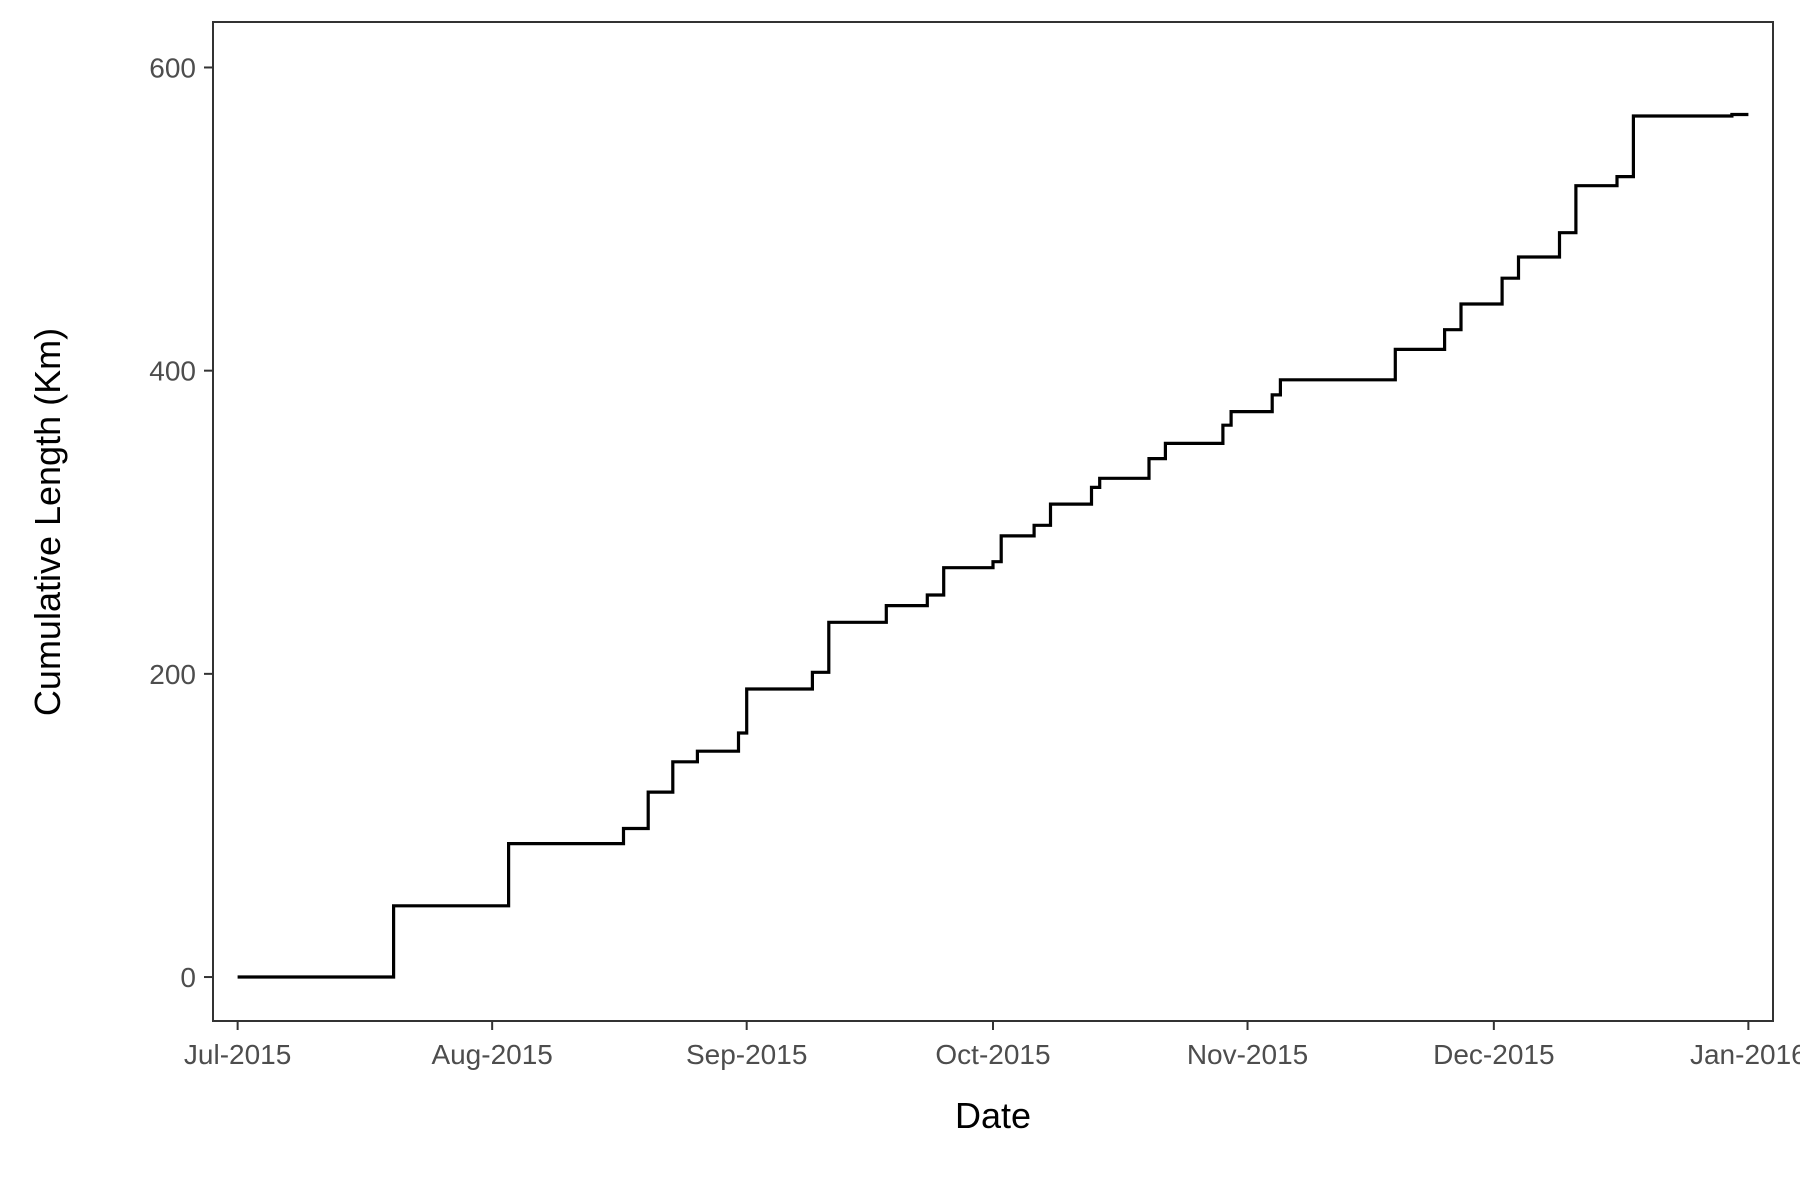  I want to click on x-tick-label: Sep-2015, so click(746, 1054).